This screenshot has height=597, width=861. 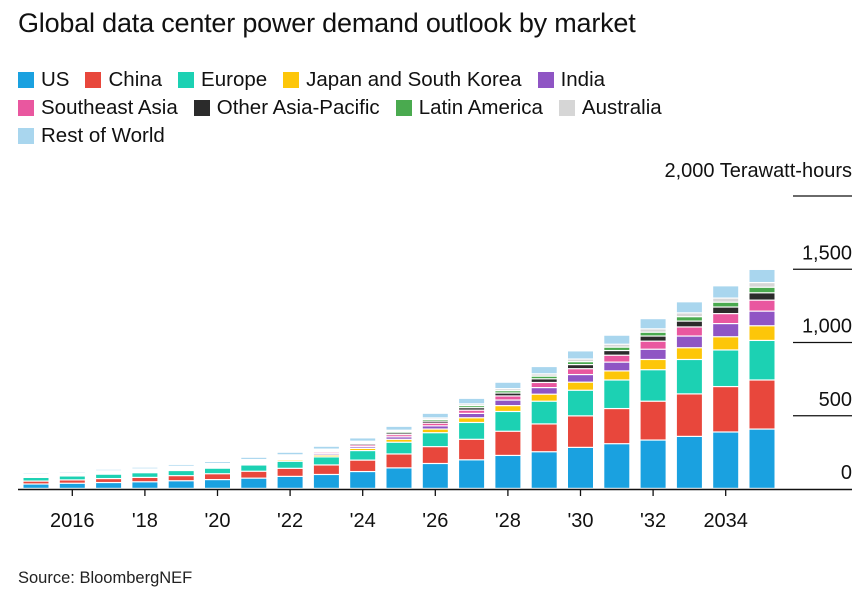 I want to click on bar-2034-rest-of-world, so click(x=726, y=292).